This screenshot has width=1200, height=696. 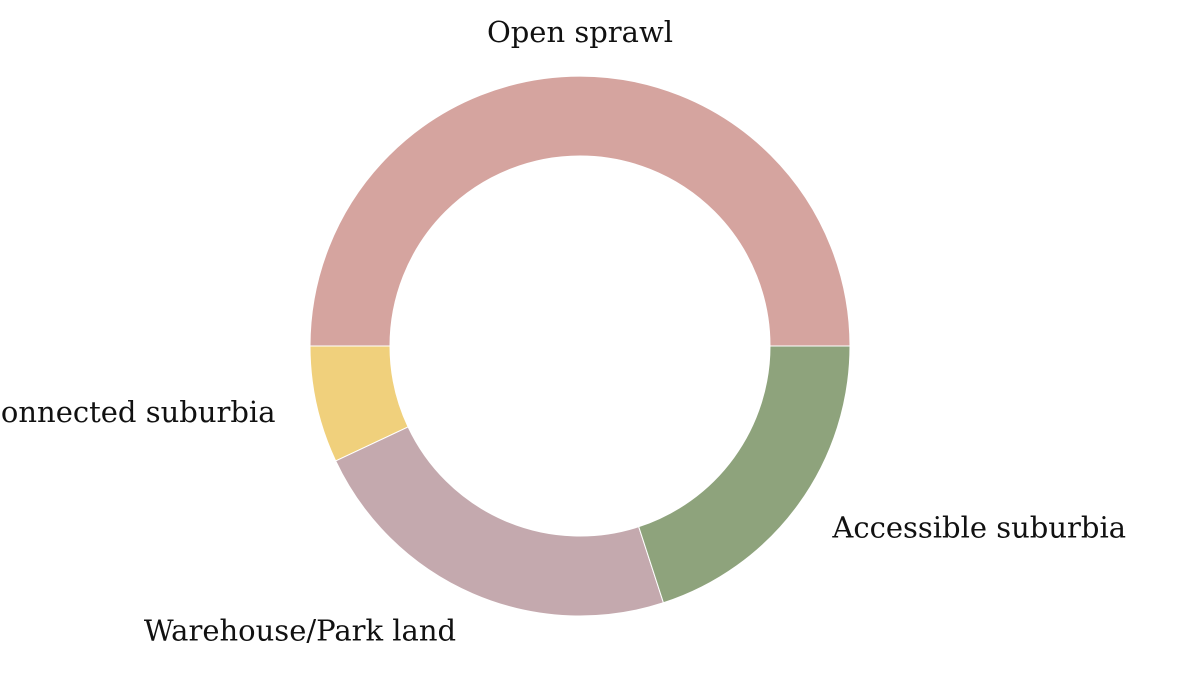 I want to click on slice-accessible-suburbia, so click(x=744, y=474).